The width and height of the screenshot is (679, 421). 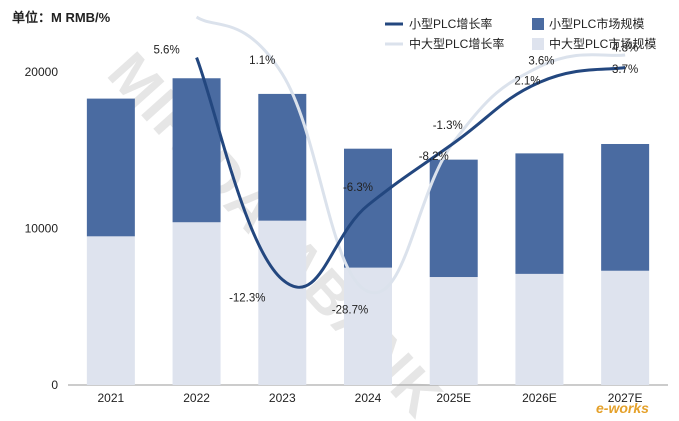 I want to click on unit-label: 单位：M RMB/%, so click(x=61, y=17).